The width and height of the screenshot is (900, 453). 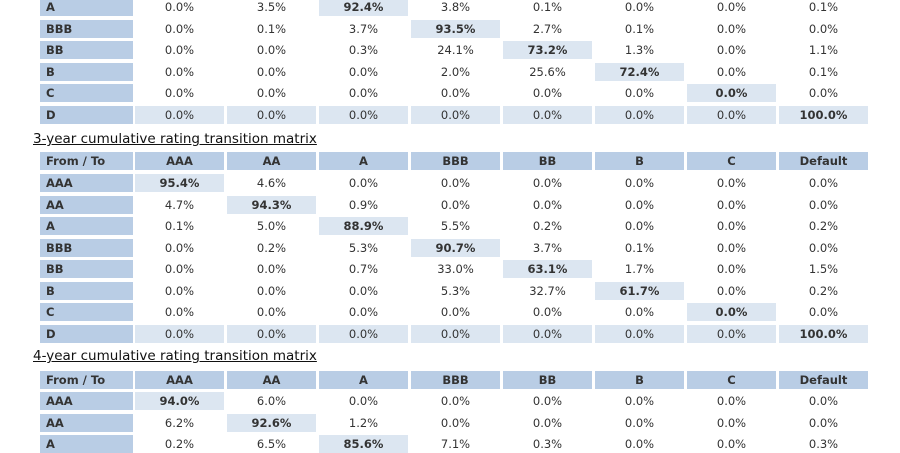 What do you see at coordinates (547, 161) in the screenshot?
I see `header-cell: BB` at bounding box center [547, 161].